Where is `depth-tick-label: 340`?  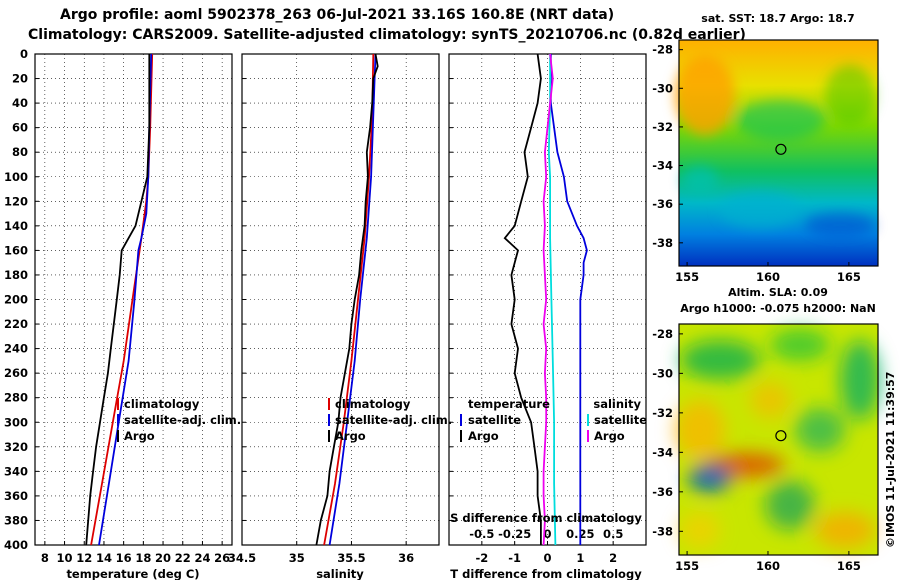 depth-tick-label: 340 is located at coordinates (16, 471).